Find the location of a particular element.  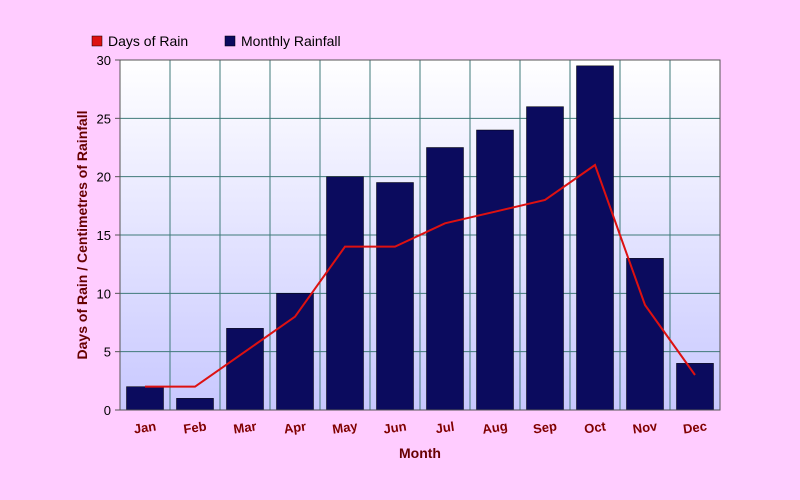

legend: Days of Rain Monthly Rainfall is located at coordinates (216, 41).